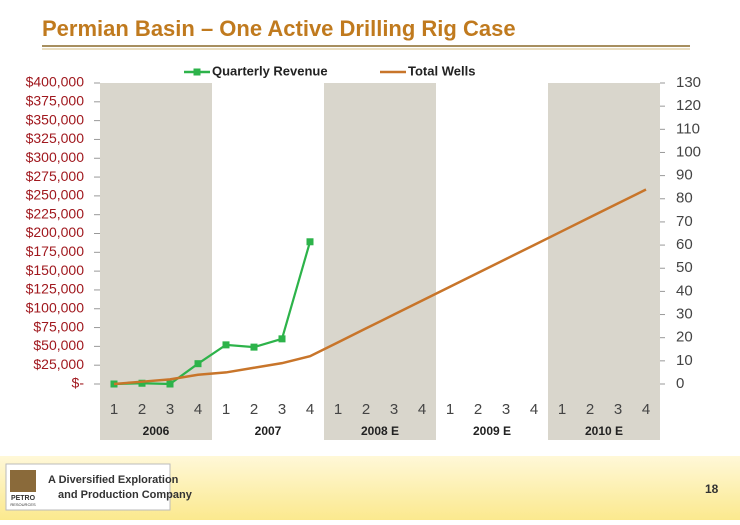 The width and height of the screenshot is (740, 525). Describe the element at coordinates (212, 313) in the screenshot. I see `series-line` at that location.